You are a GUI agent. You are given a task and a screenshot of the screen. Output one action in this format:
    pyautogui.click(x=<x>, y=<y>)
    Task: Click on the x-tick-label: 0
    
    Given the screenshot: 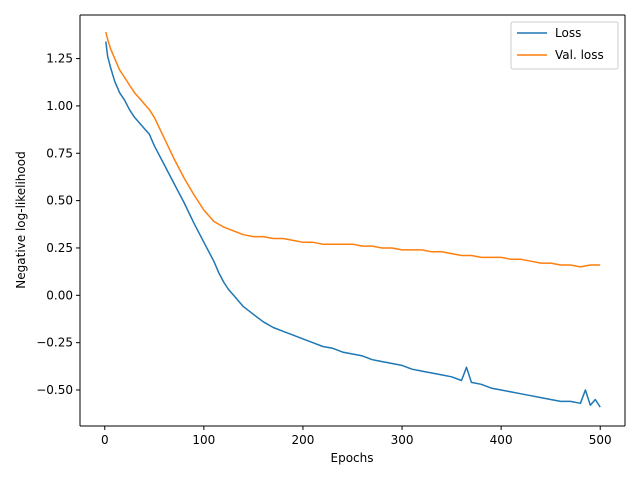 What is the action you would take?
    pyautogui.click(x=105, y=440)
    